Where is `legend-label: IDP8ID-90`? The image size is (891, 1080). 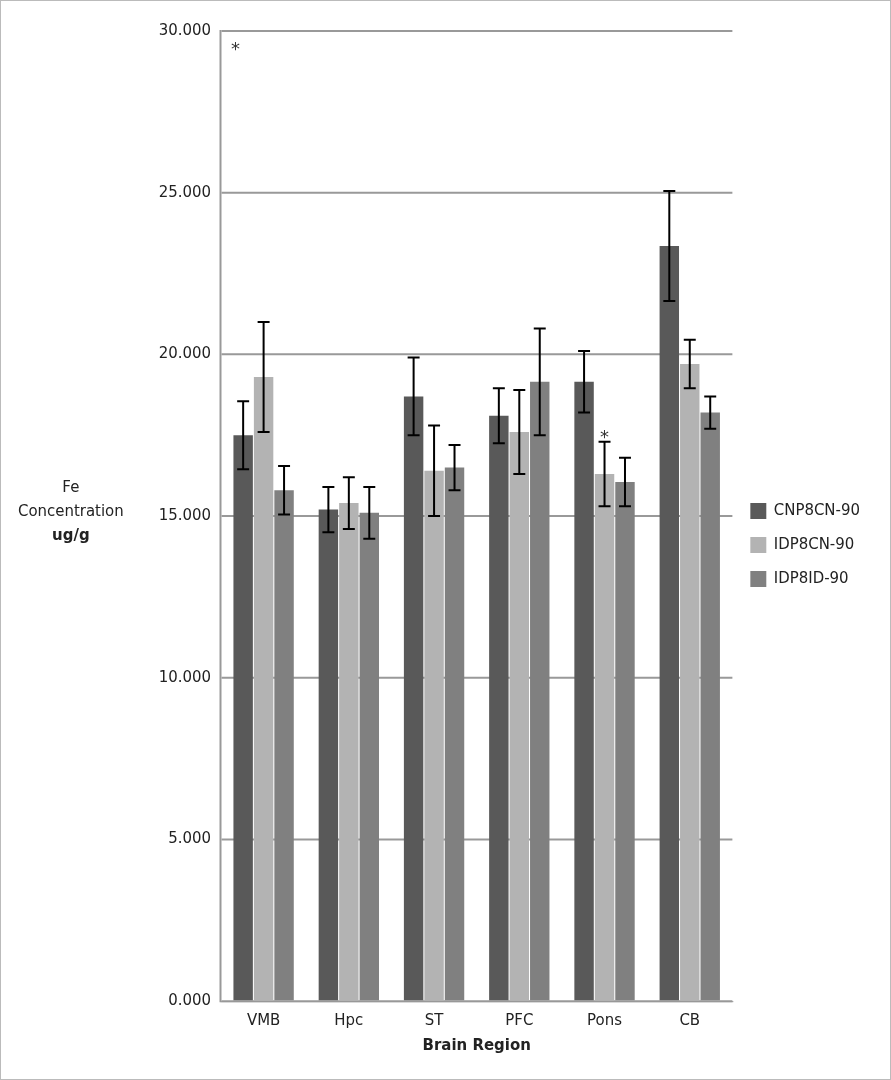 legend-label: IDP8ID-90 is located at coordinates (811, 577).